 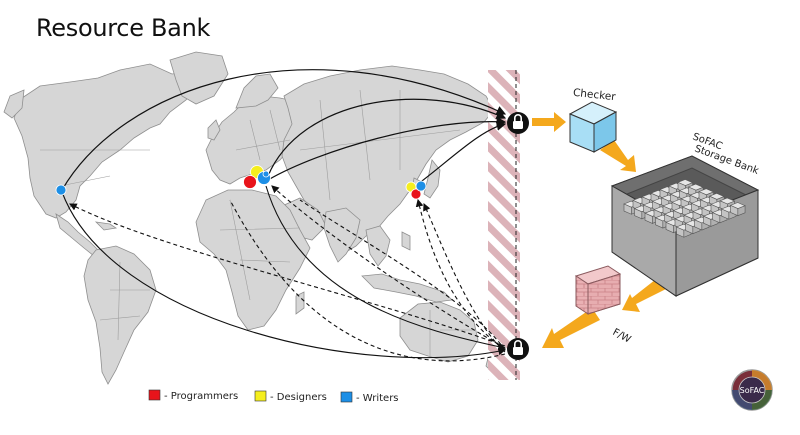 What do you see at coordinates (741, 211) in the screenshot?
I see `storage-box-front` at bounding box center [741, 211].